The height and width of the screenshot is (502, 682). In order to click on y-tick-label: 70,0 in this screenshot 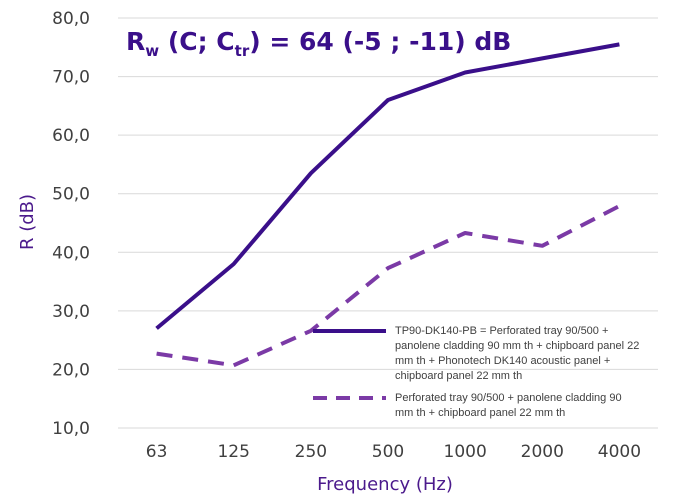, I will do `click(71, 78)`.